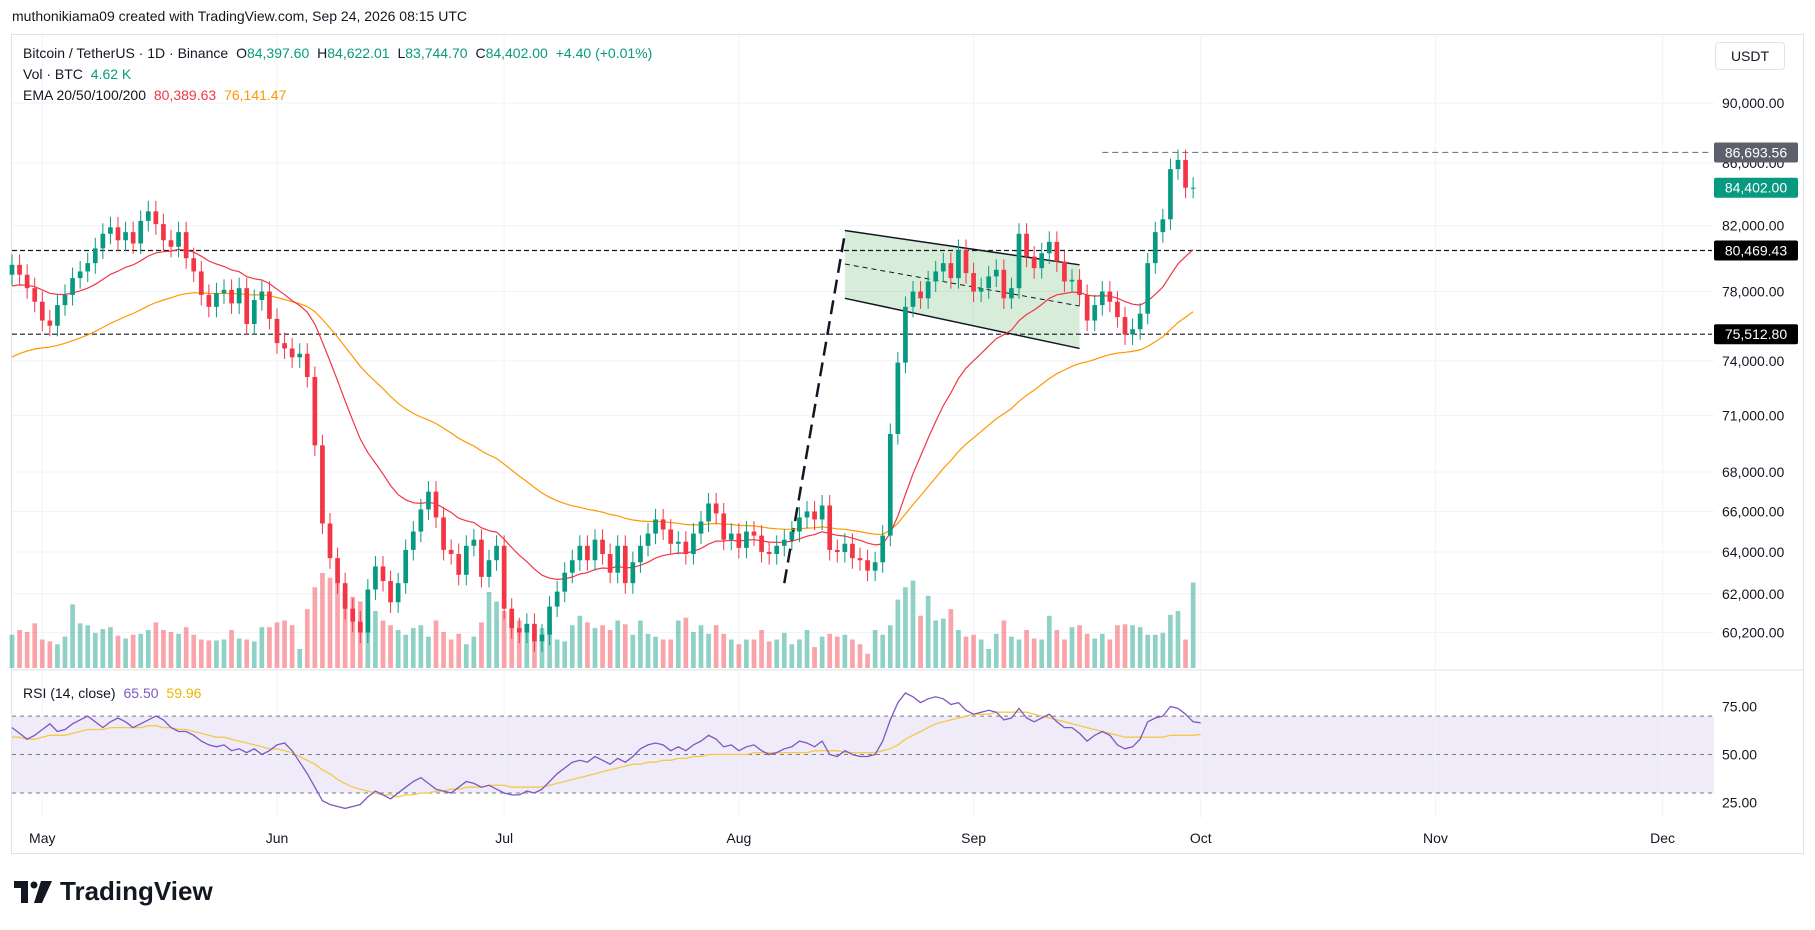 This screenshot has width=1815, height=930. I want to click on price-tick-label: 74,000.00, so click(1753, 361).